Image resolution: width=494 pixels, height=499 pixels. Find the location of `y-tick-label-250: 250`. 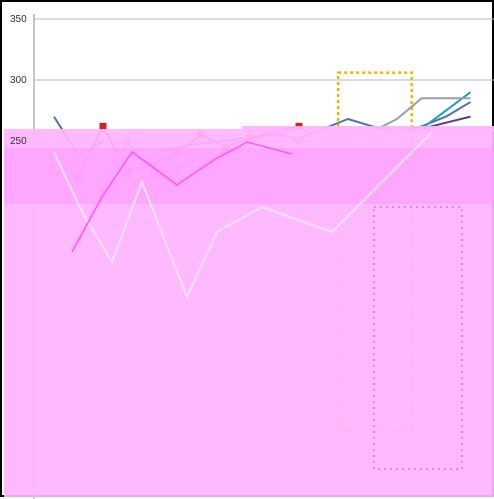

y-tick-label-250: 250 is located at coordinates (18, 141).